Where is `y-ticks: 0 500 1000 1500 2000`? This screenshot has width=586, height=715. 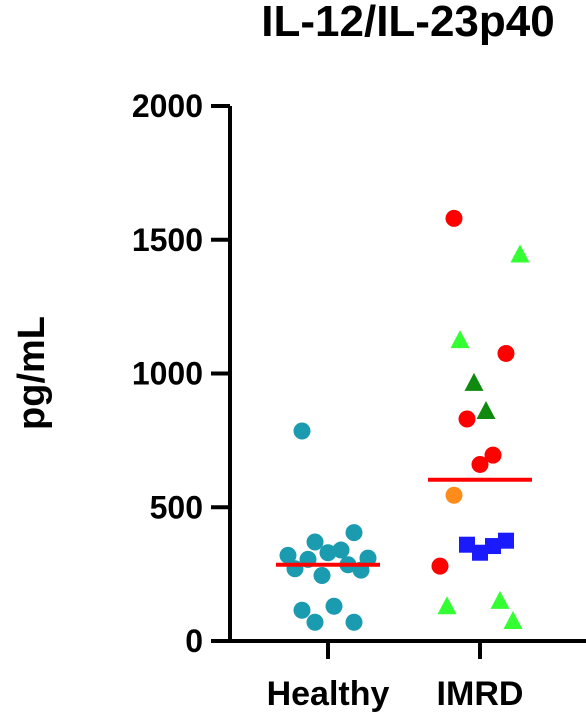
y-ticks: 0 500 1000 1500 2000 is located at coordinates (181, 373).